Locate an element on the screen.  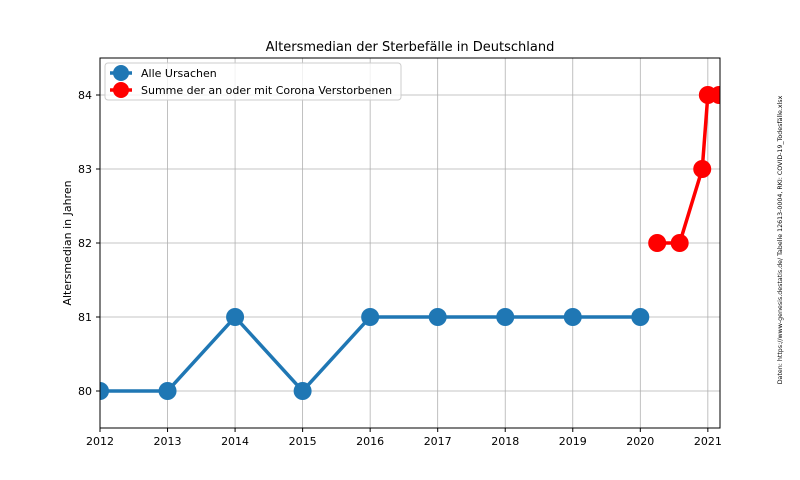
x-tick-label: 2018 is located at coordinates (505, 441).